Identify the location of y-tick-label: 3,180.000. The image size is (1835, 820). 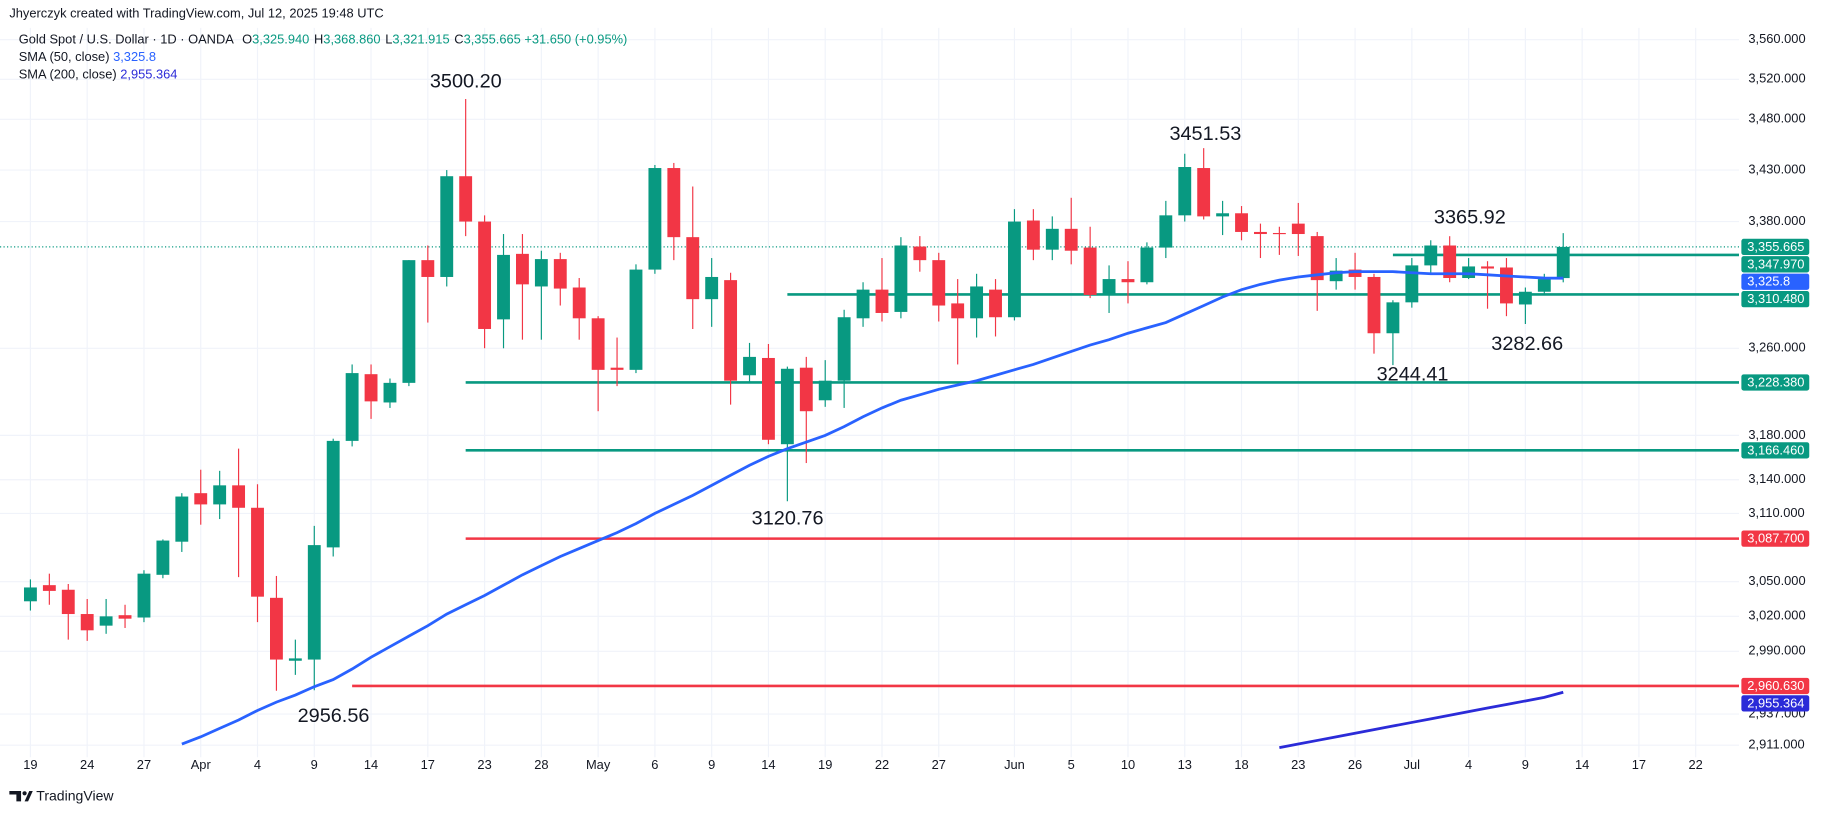
(1776, 434).